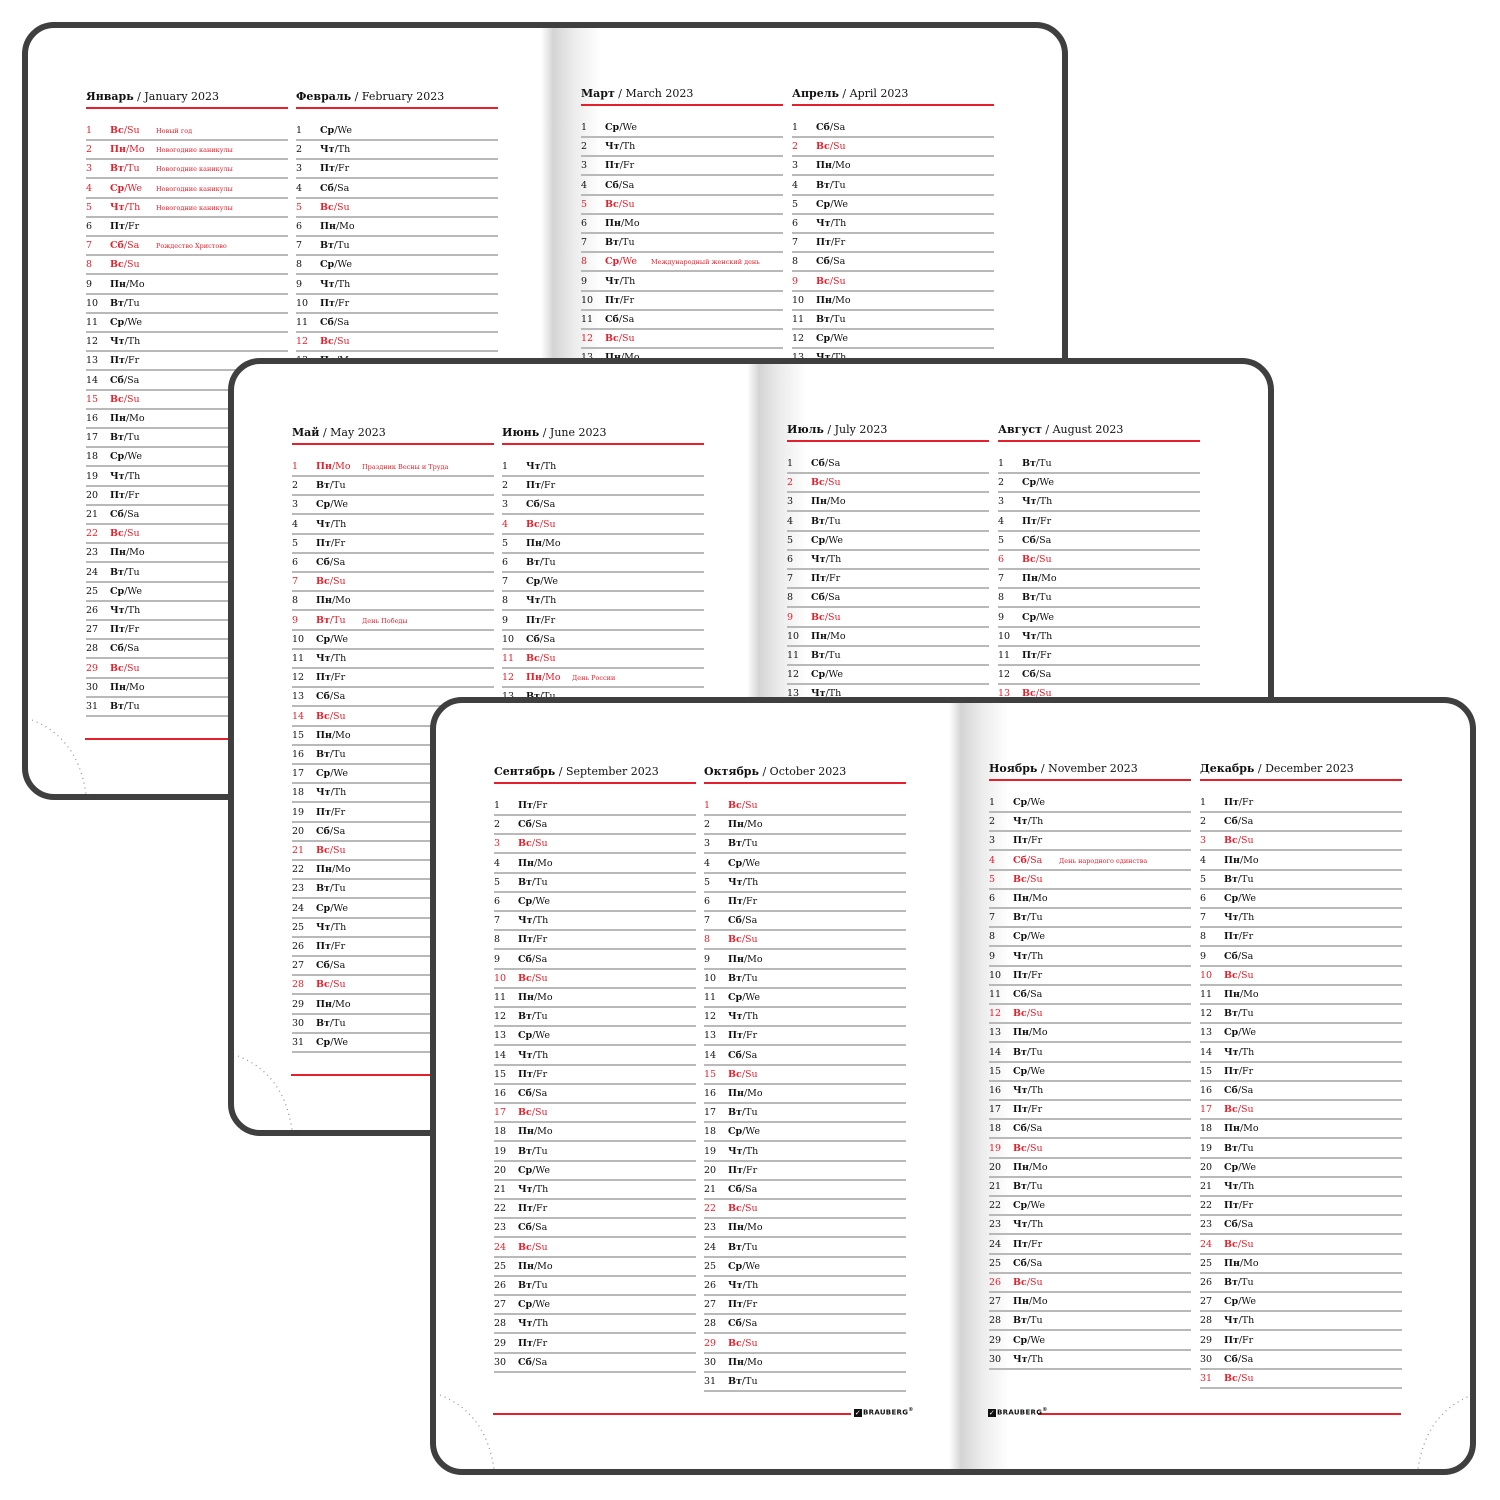  Describe the element at coordinates (535, 1131) in the screenshot. I see `weekday: Пн/Mo` at that location.